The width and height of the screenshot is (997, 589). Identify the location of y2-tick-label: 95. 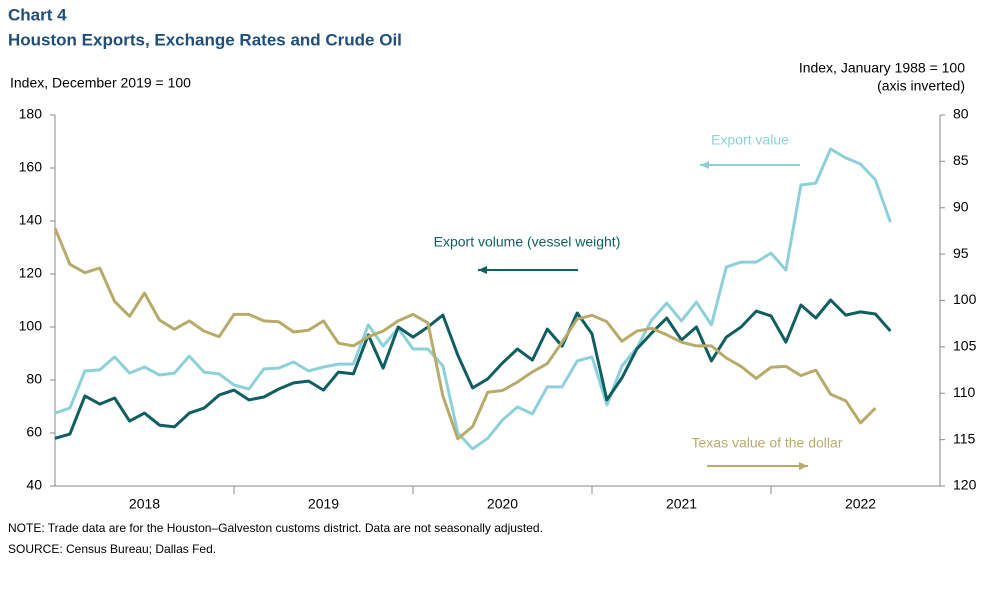
(961, 253).